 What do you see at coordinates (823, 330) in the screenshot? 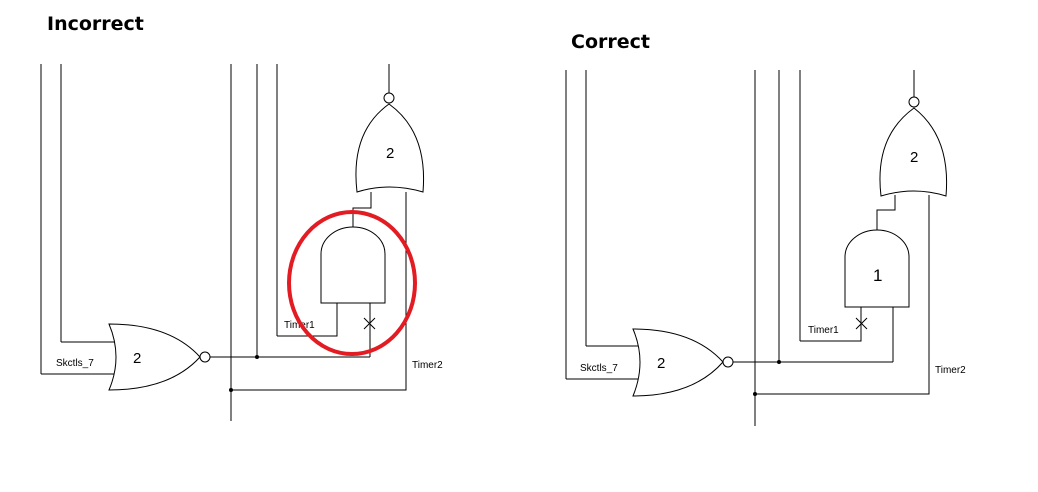
I see `timer1-label: Timer1` at bounding box center [823, 330].